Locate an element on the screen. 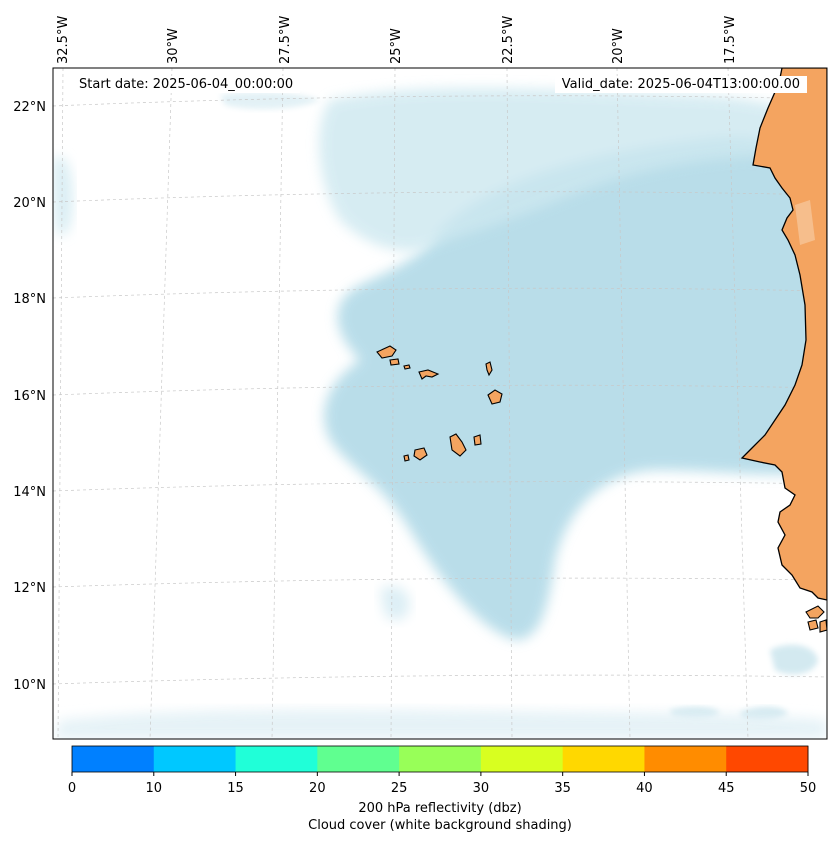  africa-landmass is located at coordinates (783, 334).